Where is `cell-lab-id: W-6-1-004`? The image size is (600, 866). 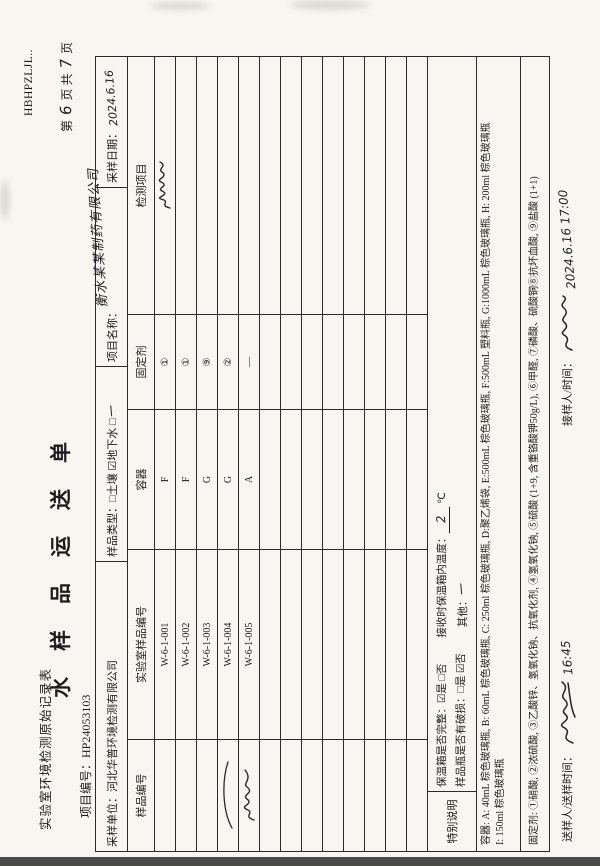 cell-lab-id: W-6-1-004 is located at coordinates (228, 644).